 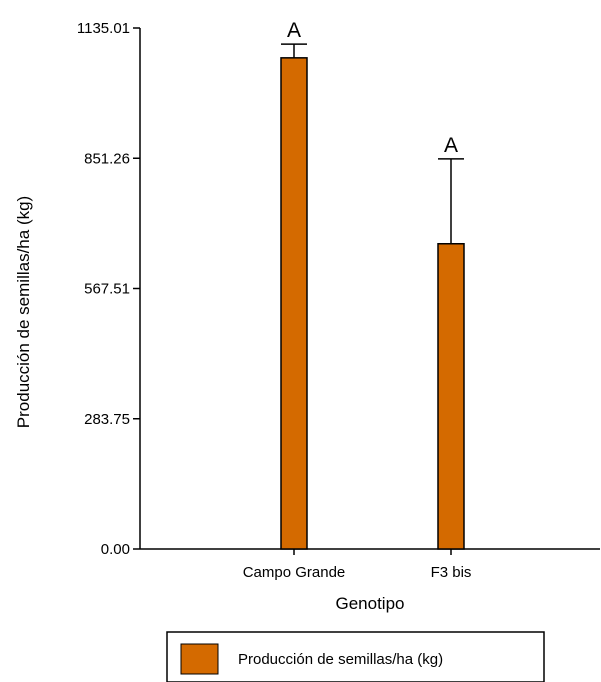 I want to click on y-ticks: 0.00 283.75 567.51 851.26 1135.01, so click(x=108, y=289).